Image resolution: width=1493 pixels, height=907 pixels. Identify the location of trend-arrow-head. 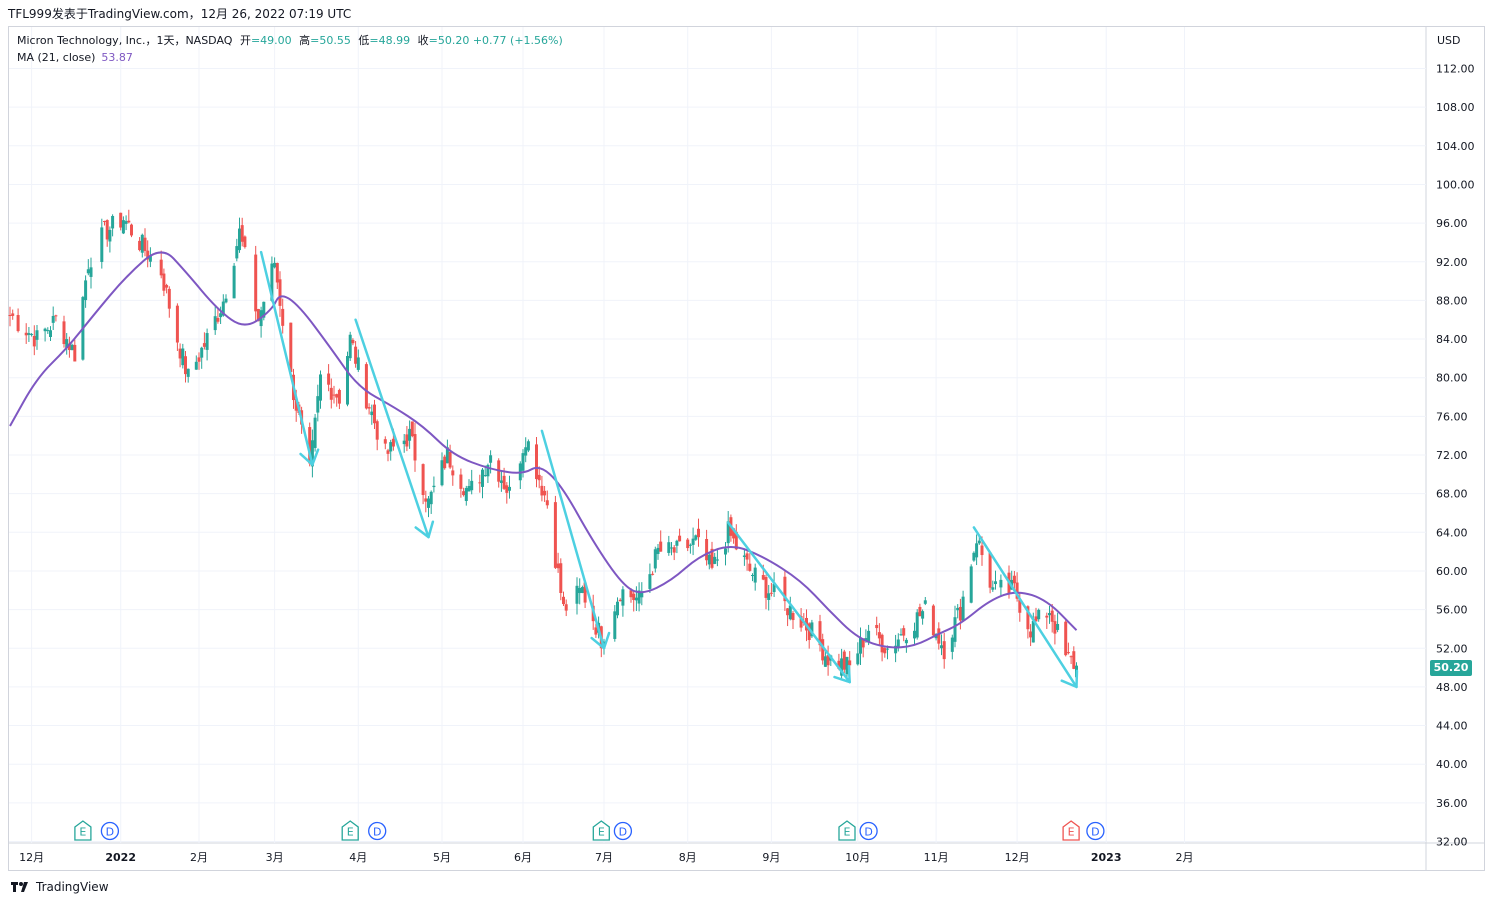
(424, 529).